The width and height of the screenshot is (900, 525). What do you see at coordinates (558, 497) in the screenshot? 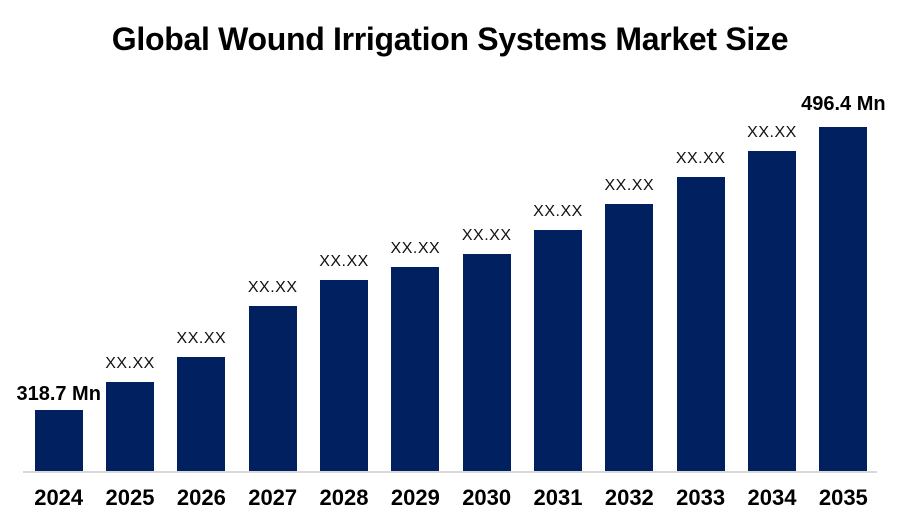
I see `x-axis-tick-label-2031: 2031` at bounding box center [558, 497].